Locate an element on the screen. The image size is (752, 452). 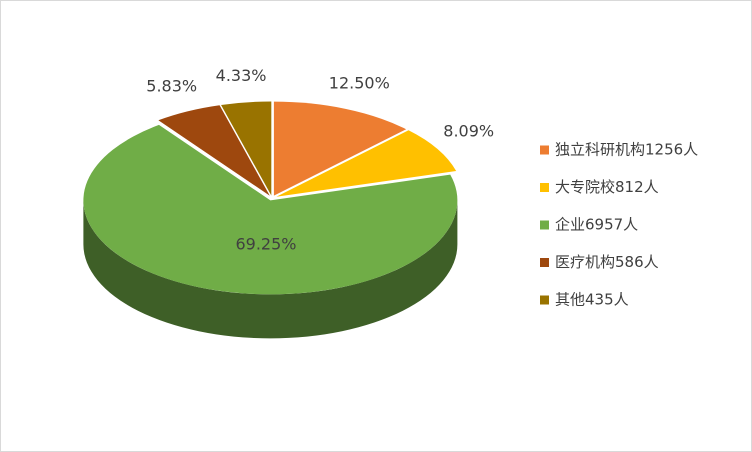
data-label: 69.25% is located at coordinates (265, 243).